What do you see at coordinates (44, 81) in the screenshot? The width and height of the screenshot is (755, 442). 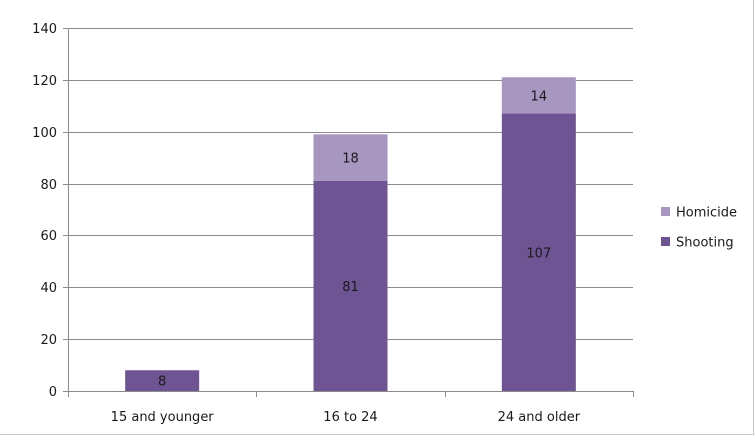 I see `y-tick-label: 120` at bounding box center [44, 81].